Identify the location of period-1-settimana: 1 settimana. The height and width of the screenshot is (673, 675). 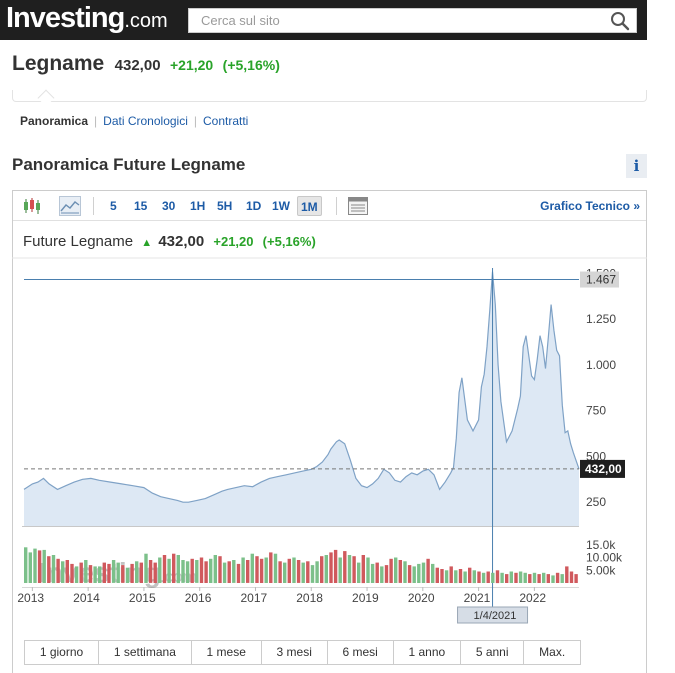
(145, 652).